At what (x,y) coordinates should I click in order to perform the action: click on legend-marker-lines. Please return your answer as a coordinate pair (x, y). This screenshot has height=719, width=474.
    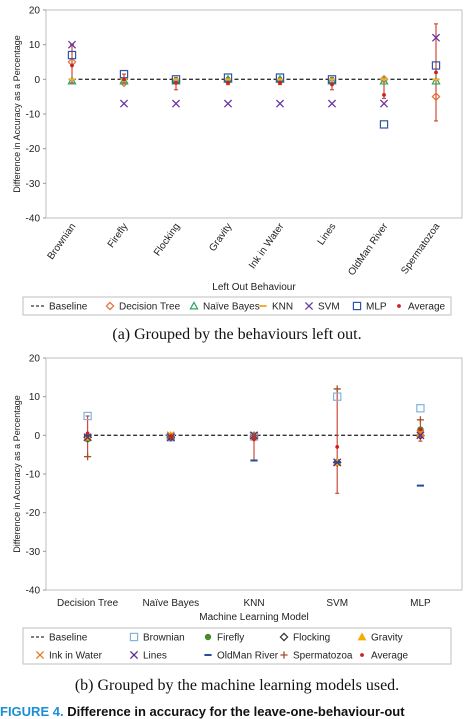
    Looking at the image, I should click on (134, 655).